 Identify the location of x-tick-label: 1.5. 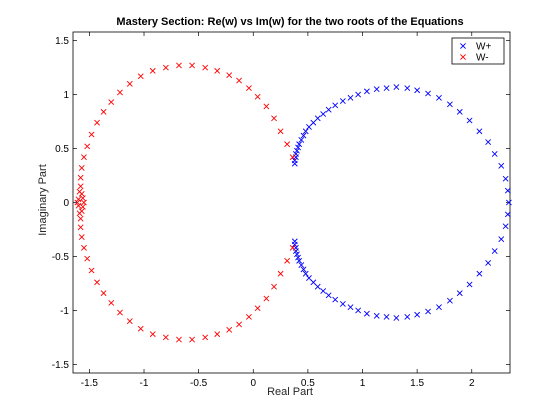
(417, 383).